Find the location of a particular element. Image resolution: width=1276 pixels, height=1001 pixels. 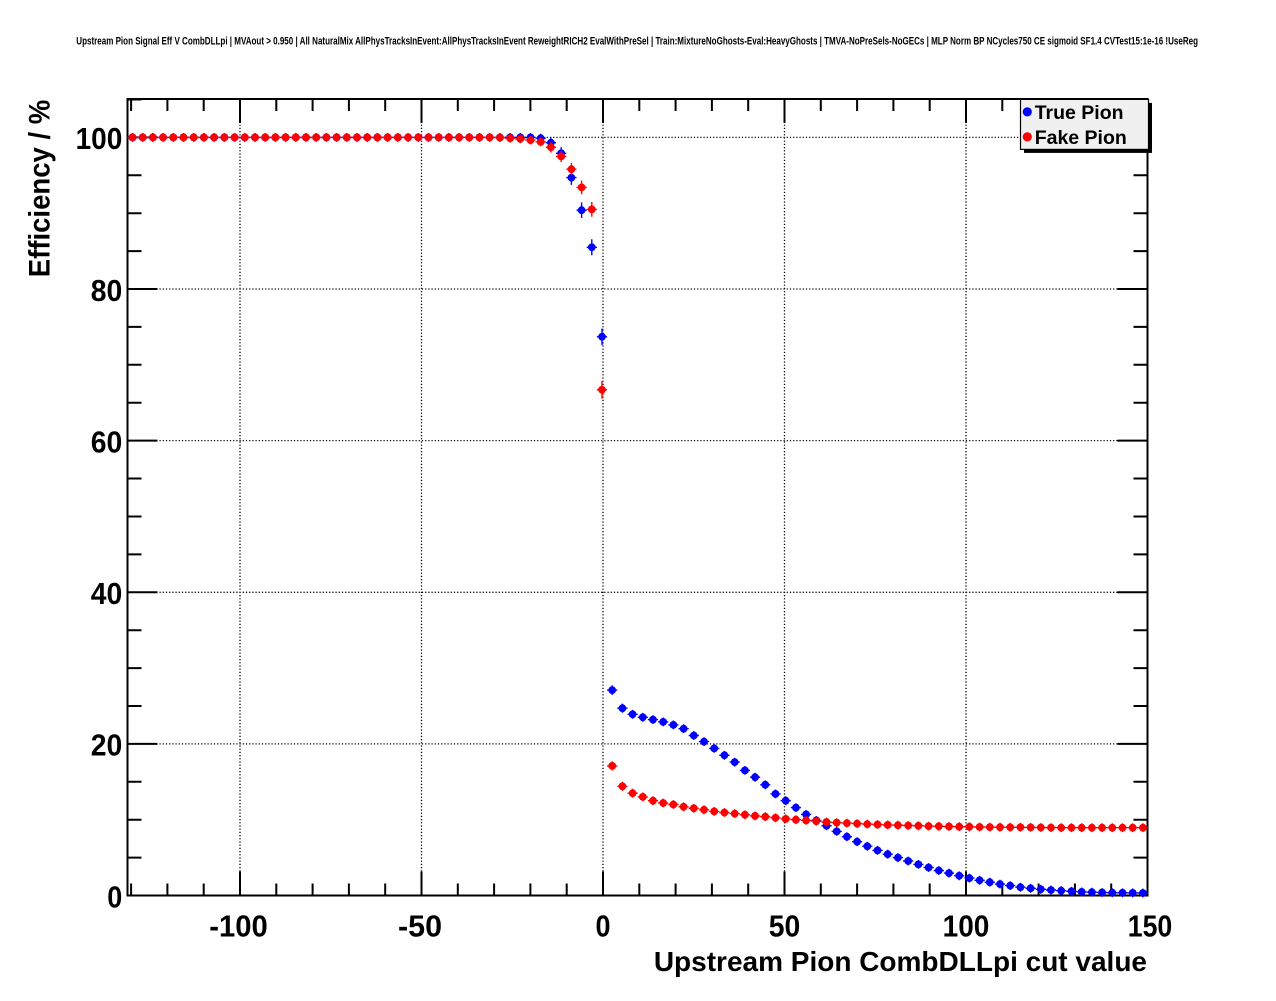

svg-text: 60 is located at coordinates (107, 441).